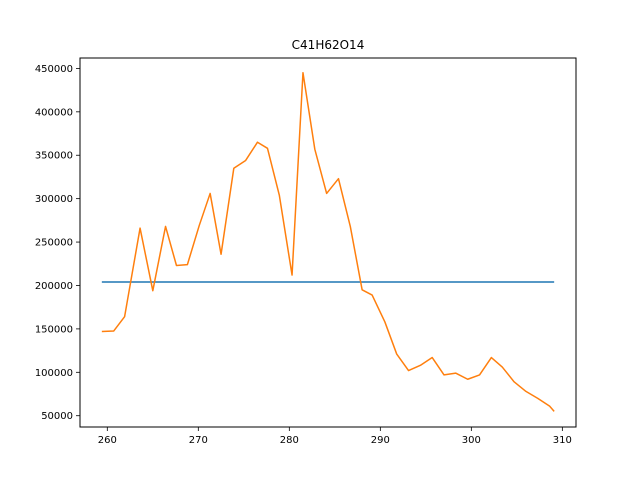 This screenshot has height=480, width=640. I want to click on y-tick-label: 450000, so click(54, 69).